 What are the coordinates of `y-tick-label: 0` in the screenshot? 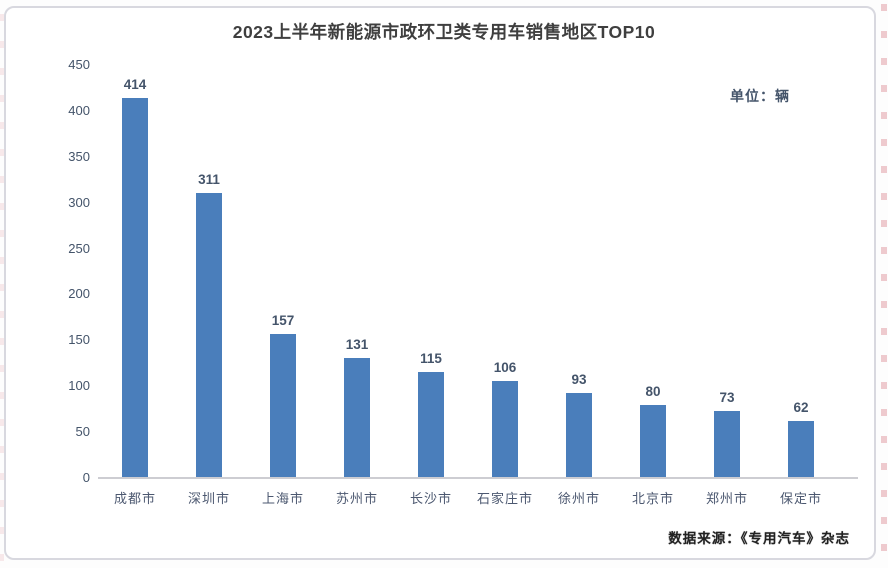 It's located at (86, 477).